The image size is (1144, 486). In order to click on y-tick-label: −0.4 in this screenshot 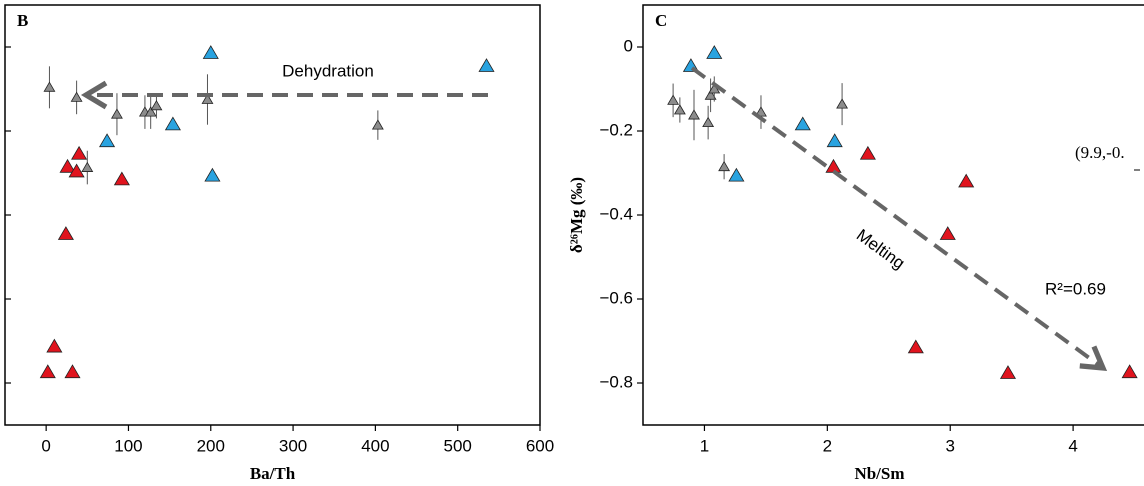, I will do `click(616, 213)`.